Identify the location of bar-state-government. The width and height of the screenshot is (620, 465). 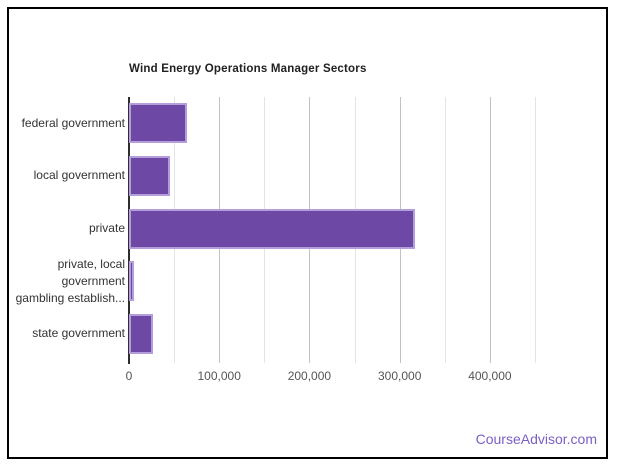
(141, 333).